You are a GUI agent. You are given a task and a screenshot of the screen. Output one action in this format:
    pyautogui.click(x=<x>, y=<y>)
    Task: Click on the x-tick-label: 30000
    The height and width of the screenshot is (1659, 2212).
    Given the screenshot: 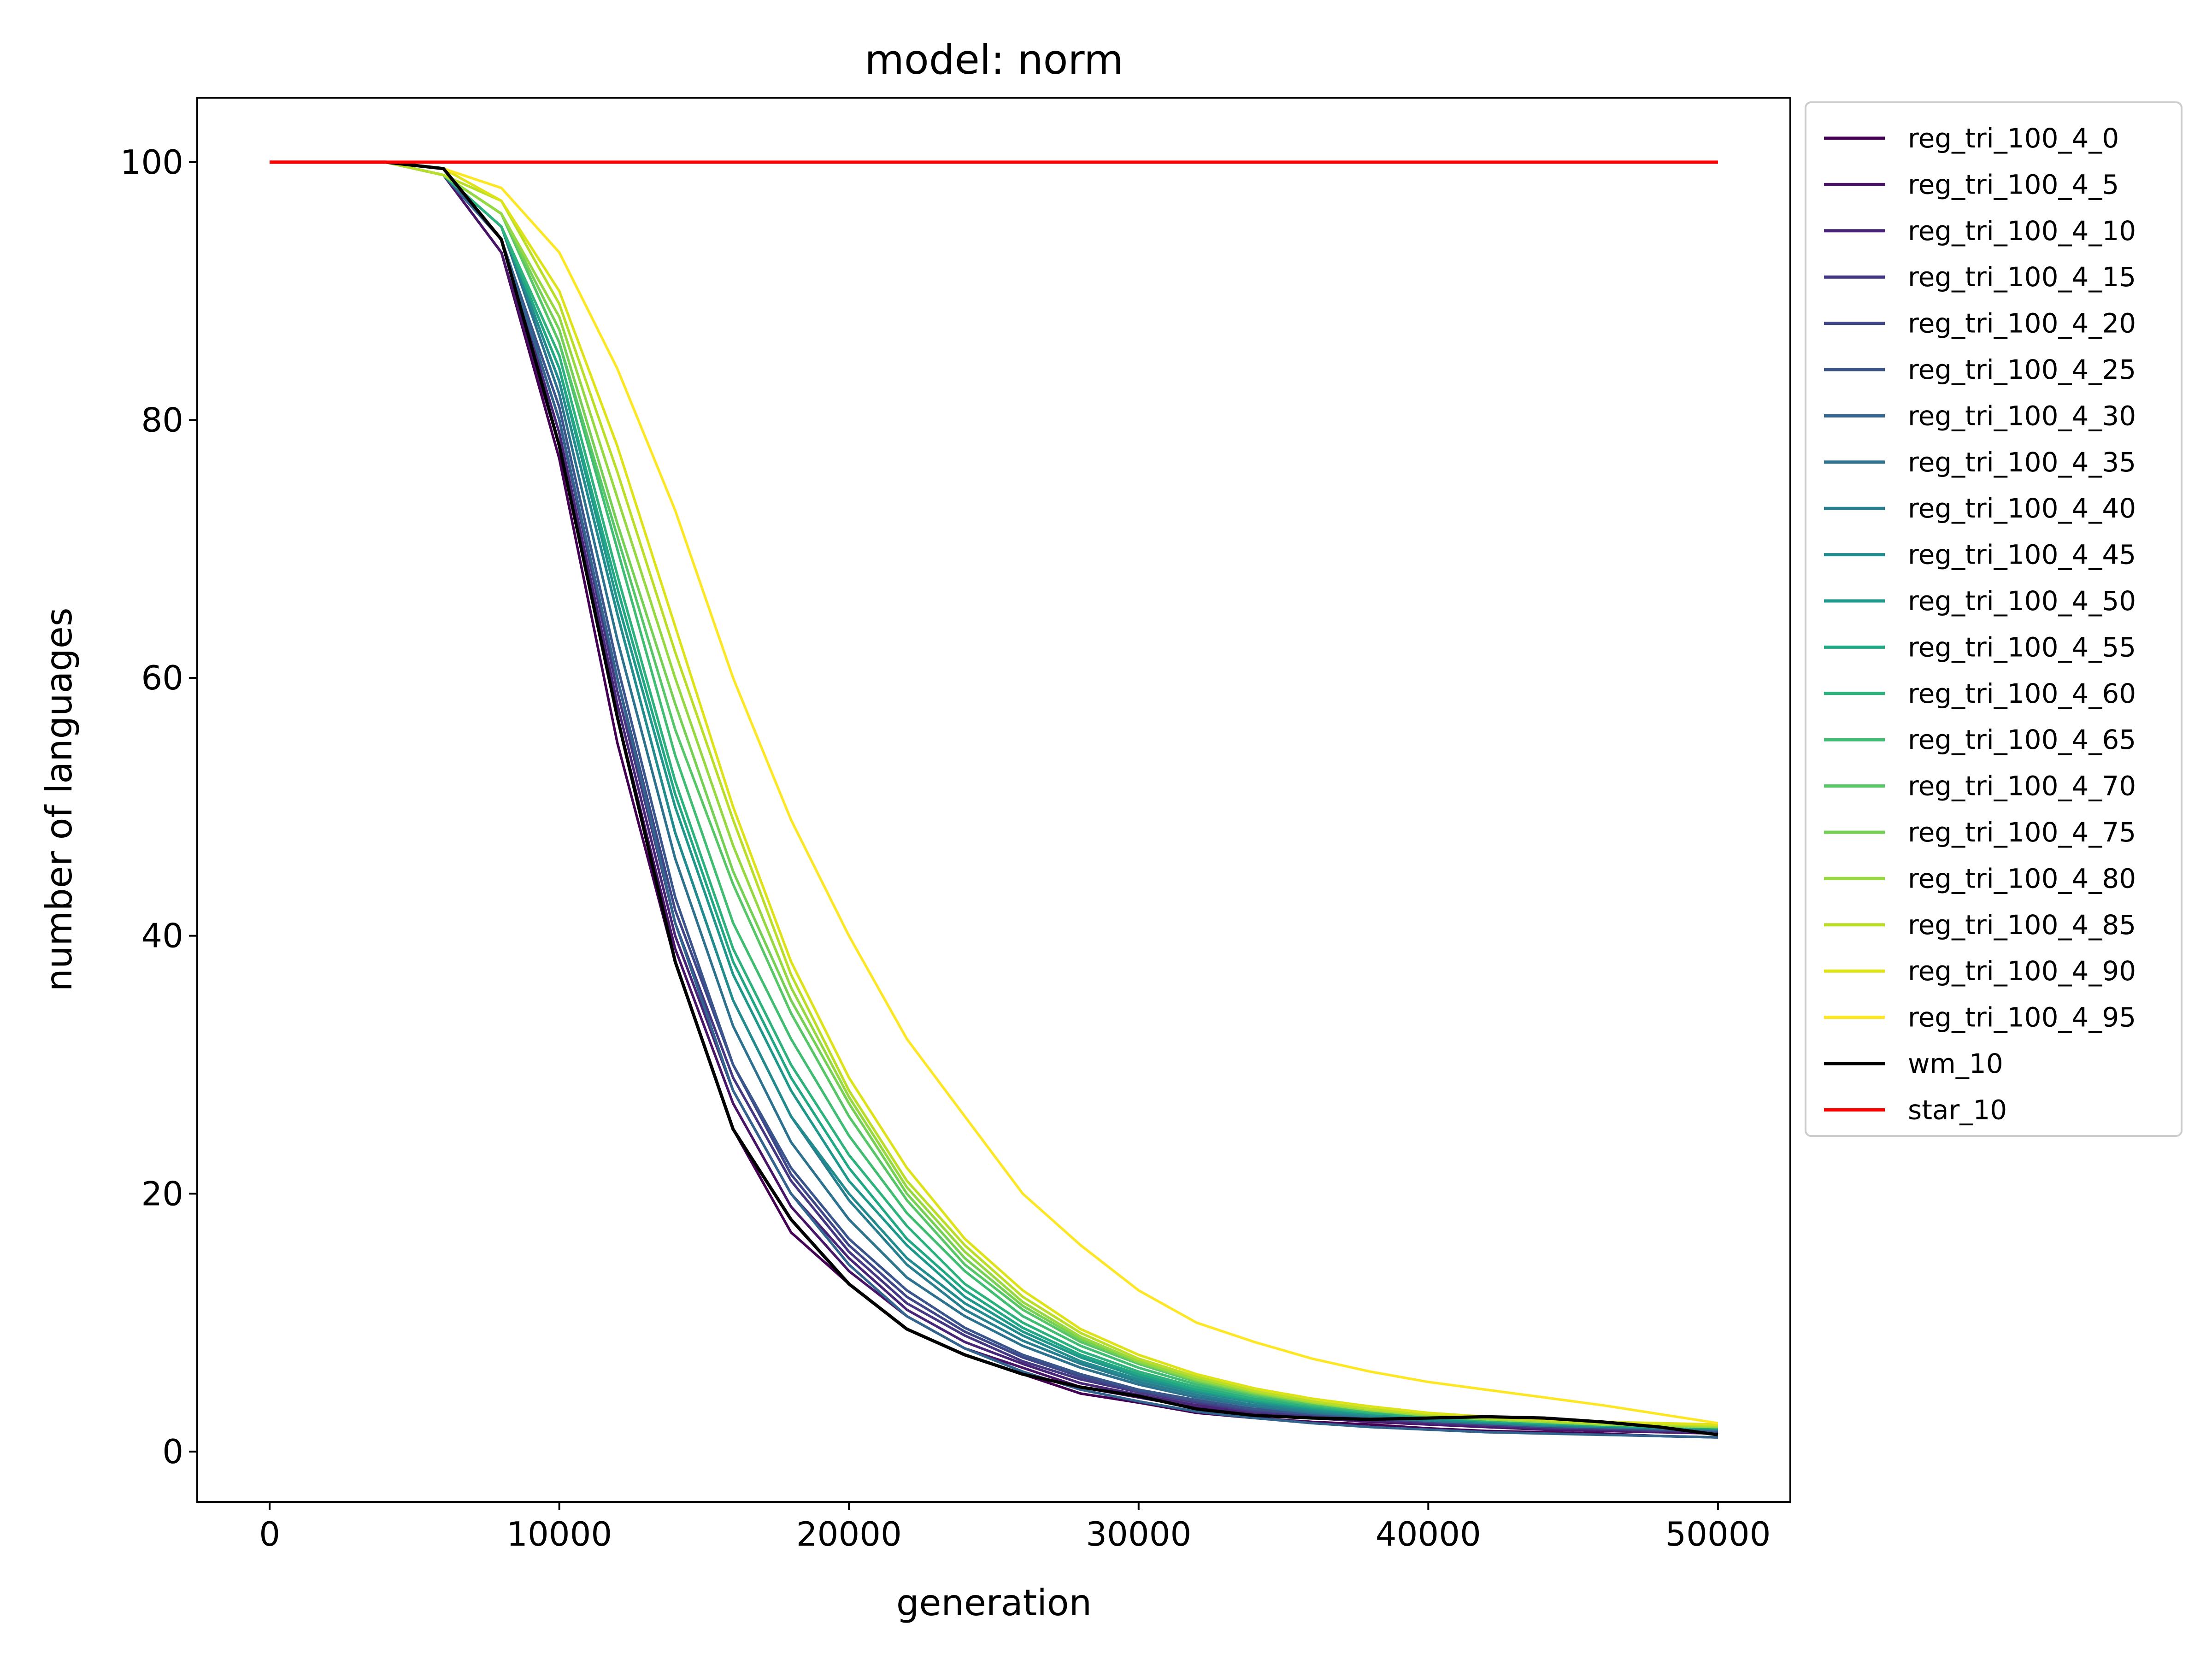 What is the action you would take?
    pyautogui.click(x=1138, y=1534)
    